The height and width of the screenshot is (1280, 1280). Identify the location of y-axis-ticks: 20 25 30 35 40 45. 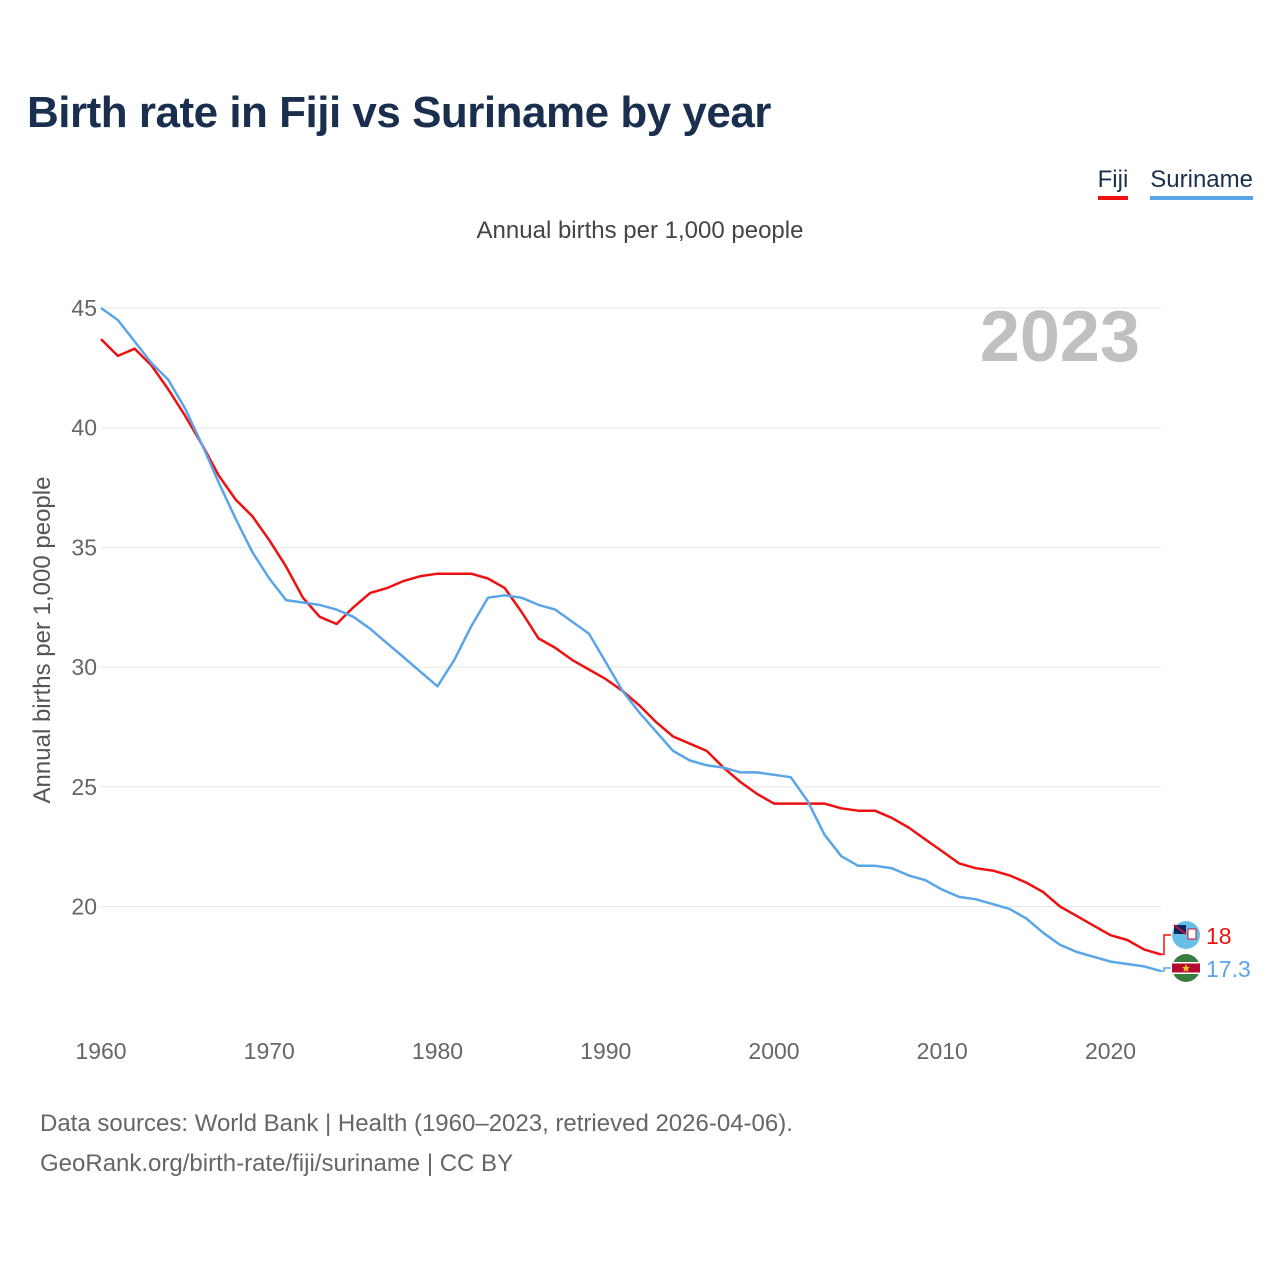
(84, 607).